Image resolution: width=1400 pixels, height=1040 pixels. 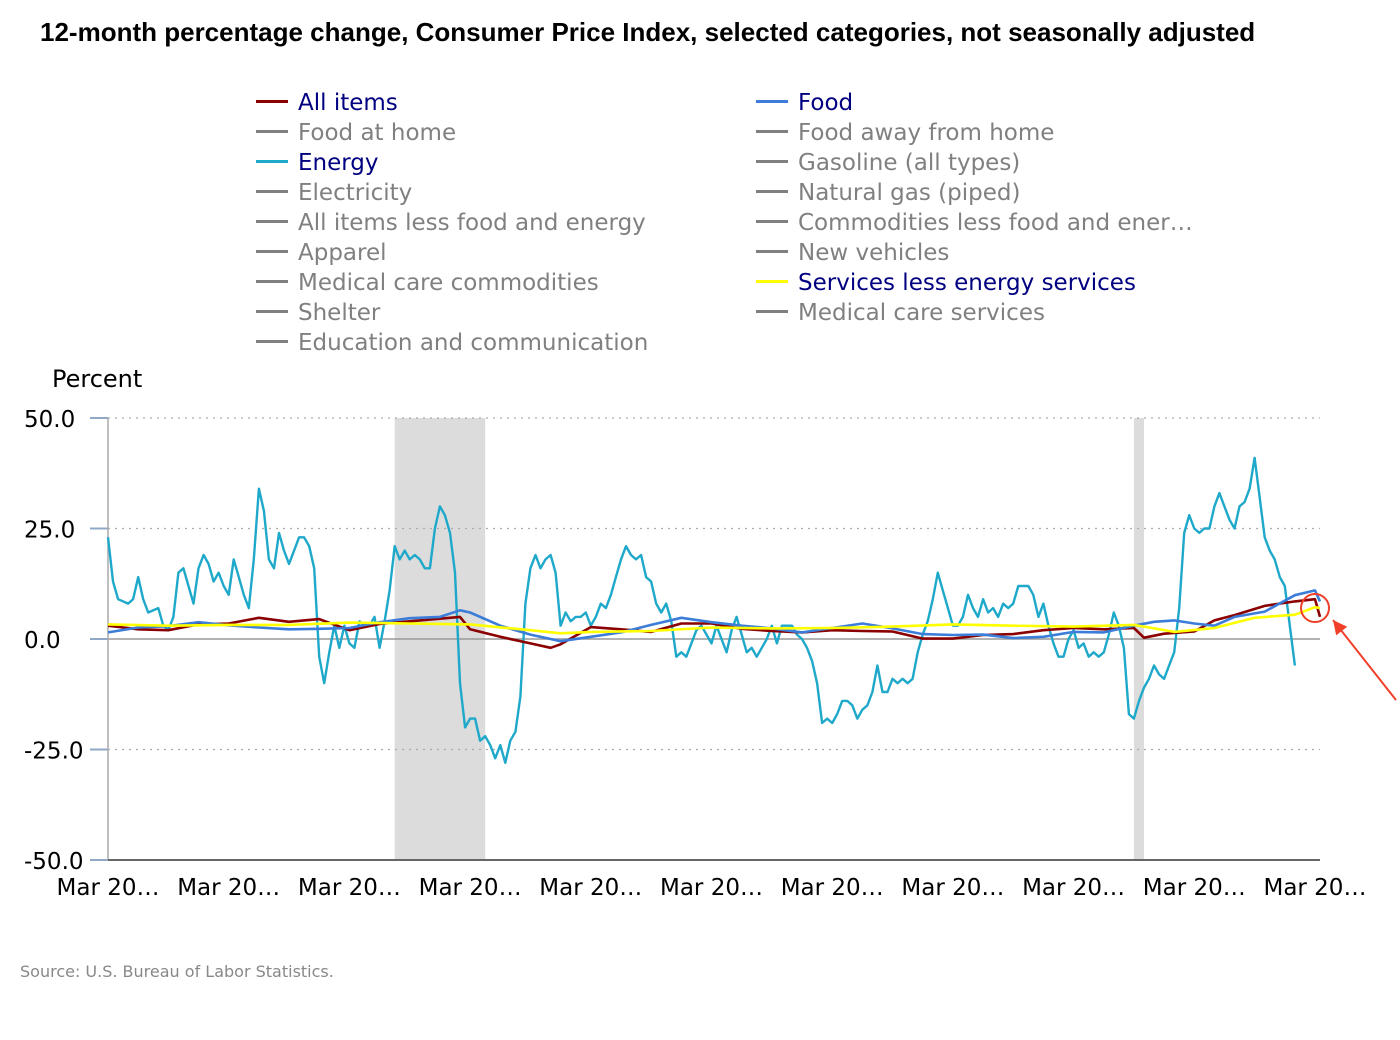 I want to click on legend-item-natural-gas-piped: Natural gas (piped), so click(x=888, y=193).